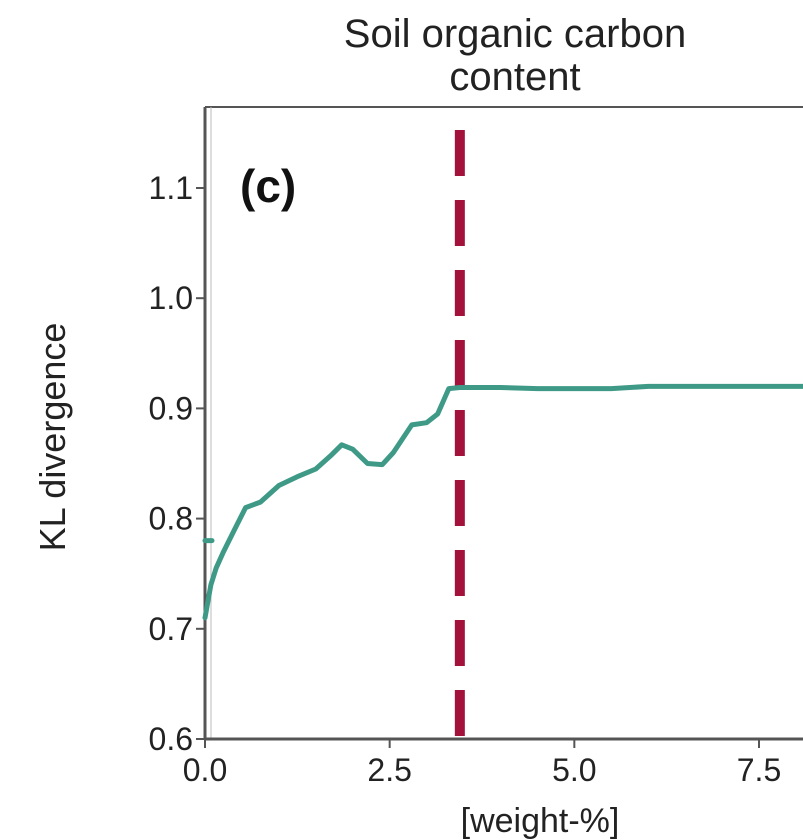  Describe the element at coordinates (171, 408) in the screenshot. I see `y-tick-label: 0.9` at that location.